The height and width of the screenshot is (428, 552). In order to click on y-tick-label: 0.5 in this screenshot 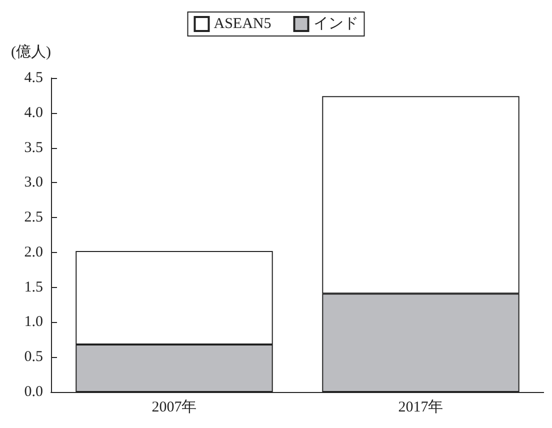, I will do `click(33, 357)`.